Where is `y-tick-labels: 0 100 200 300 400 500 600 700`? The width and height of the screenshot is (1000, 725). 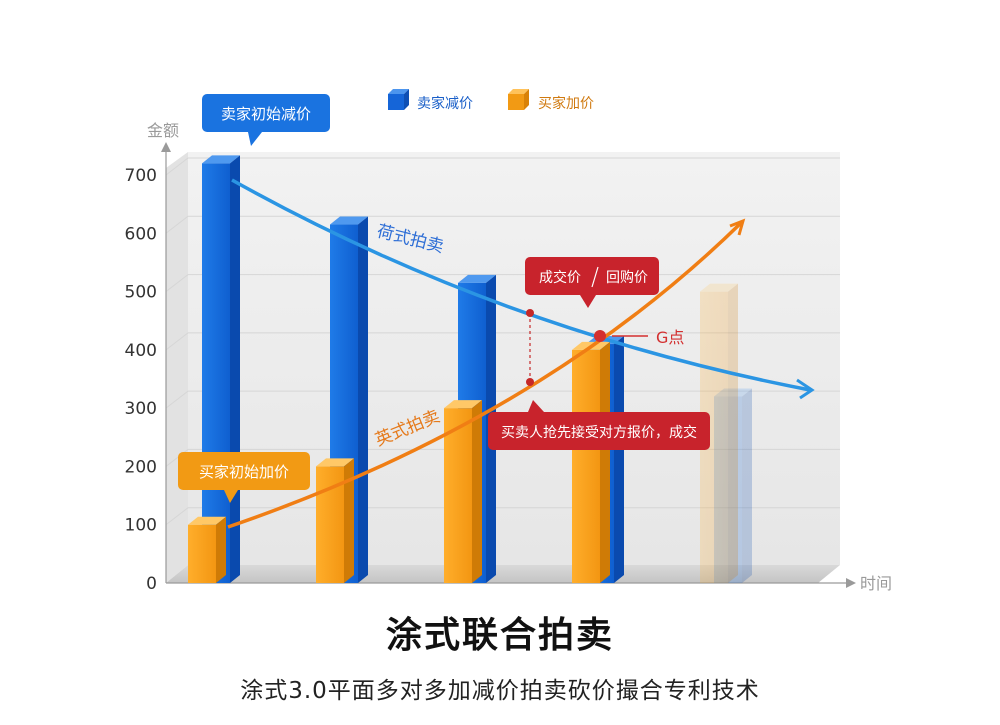
y-tick-labels: 0 100 200 300 400 500 600 700 is located at coordinates (141, 380).